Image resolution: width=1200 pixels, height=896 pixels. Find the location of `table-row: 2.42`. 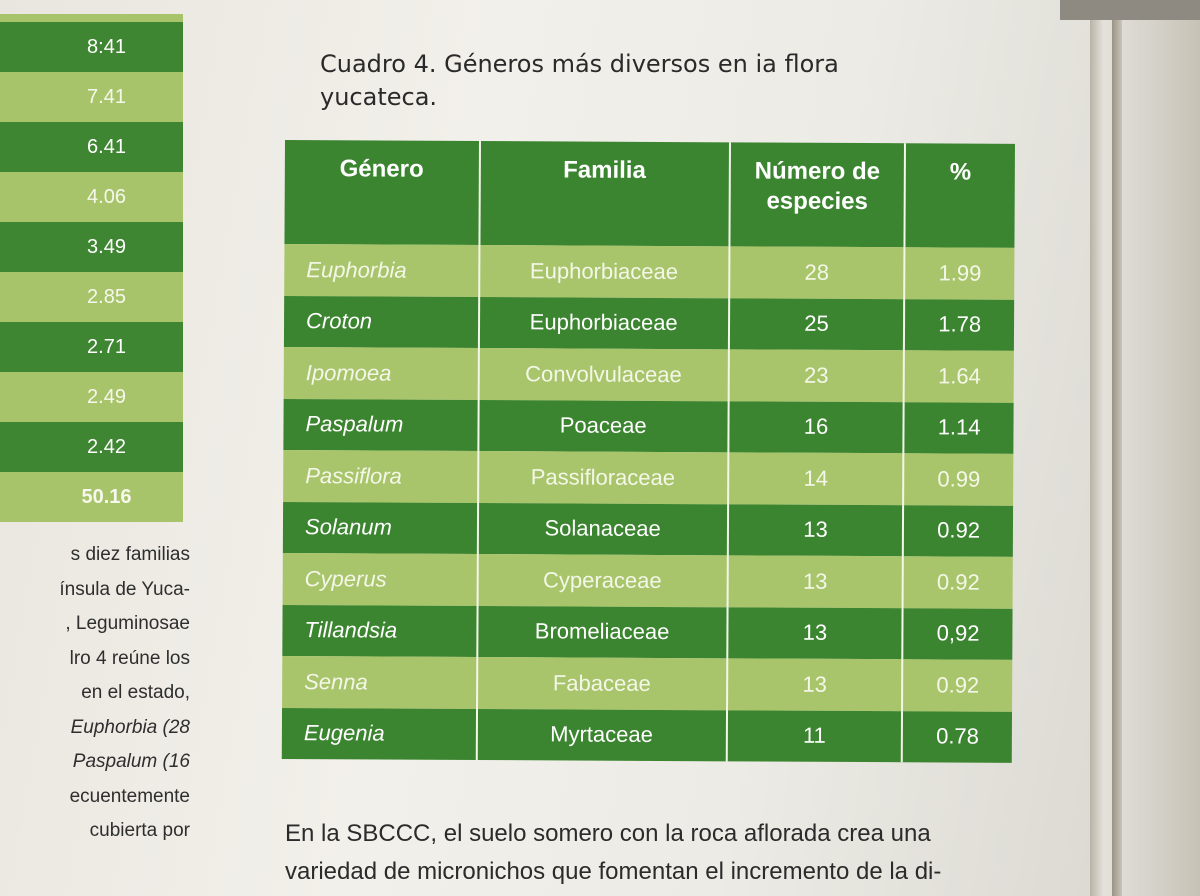

table-row: 2.42 is located at coordinates (91, 447).